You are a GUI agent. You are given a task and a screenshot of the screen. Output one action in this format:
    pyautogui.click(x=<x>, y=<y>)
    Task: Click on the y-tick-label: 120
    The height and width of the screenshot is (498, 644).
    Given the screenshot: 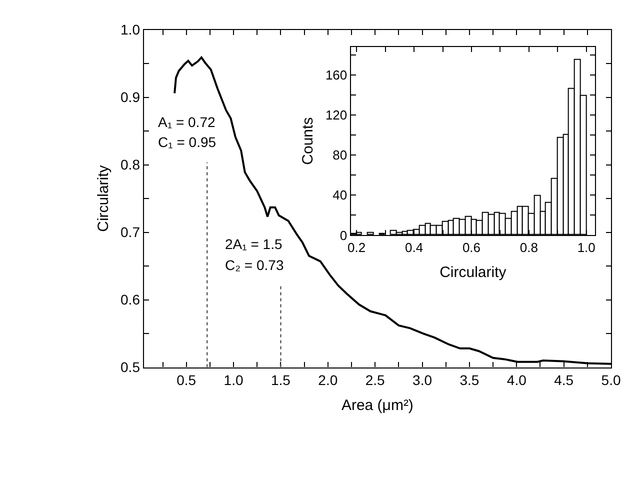 What is the action you would take?
    pyautogui.click(x=336, y=115)
    